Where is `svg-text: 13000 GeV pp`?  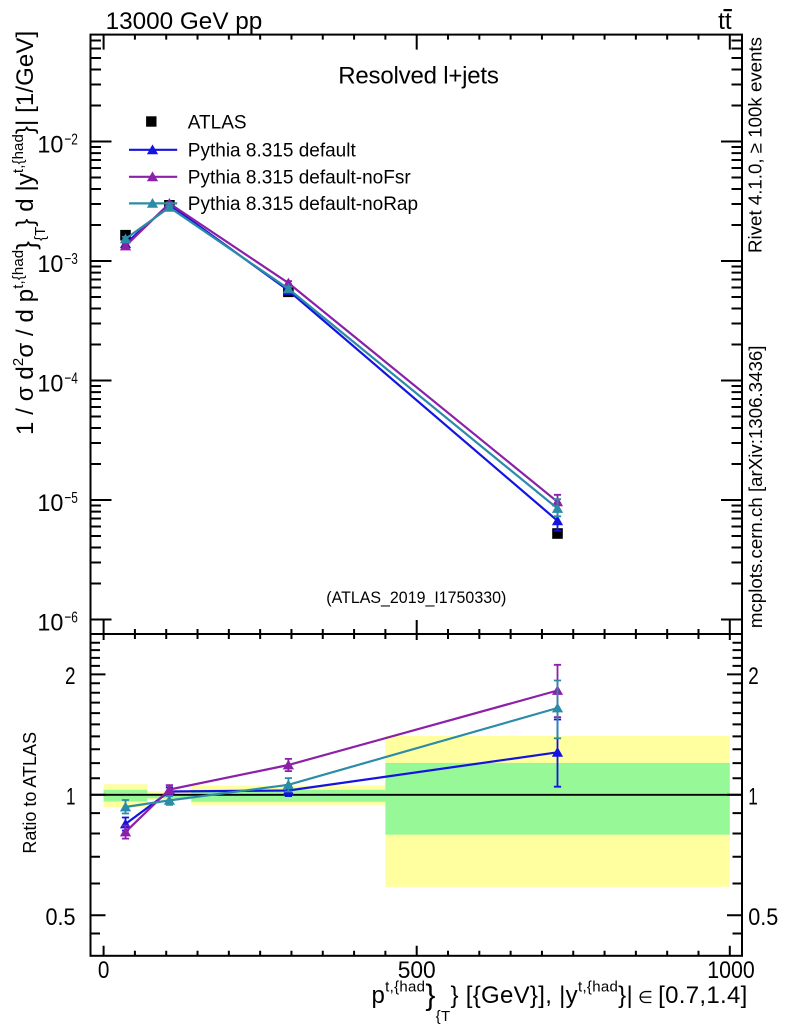
svg-text: 13000 GeV pp is located at coordinates (184, 21).